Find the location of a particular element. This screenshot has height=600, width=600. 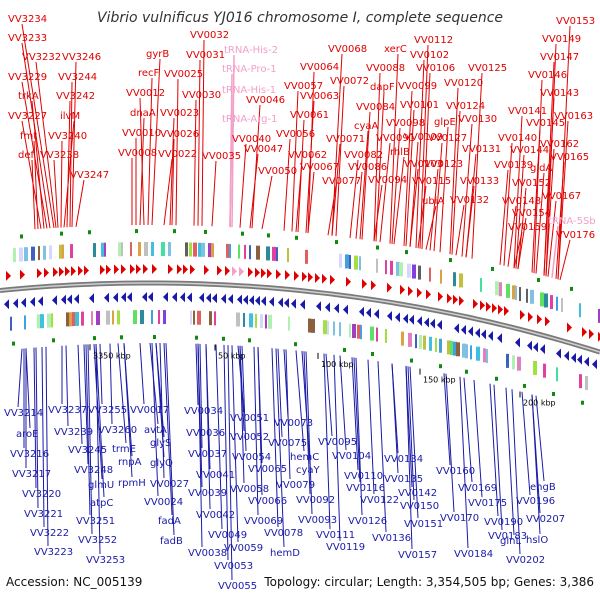

gene-label: VV3253 is located at coordinates (105, 560).